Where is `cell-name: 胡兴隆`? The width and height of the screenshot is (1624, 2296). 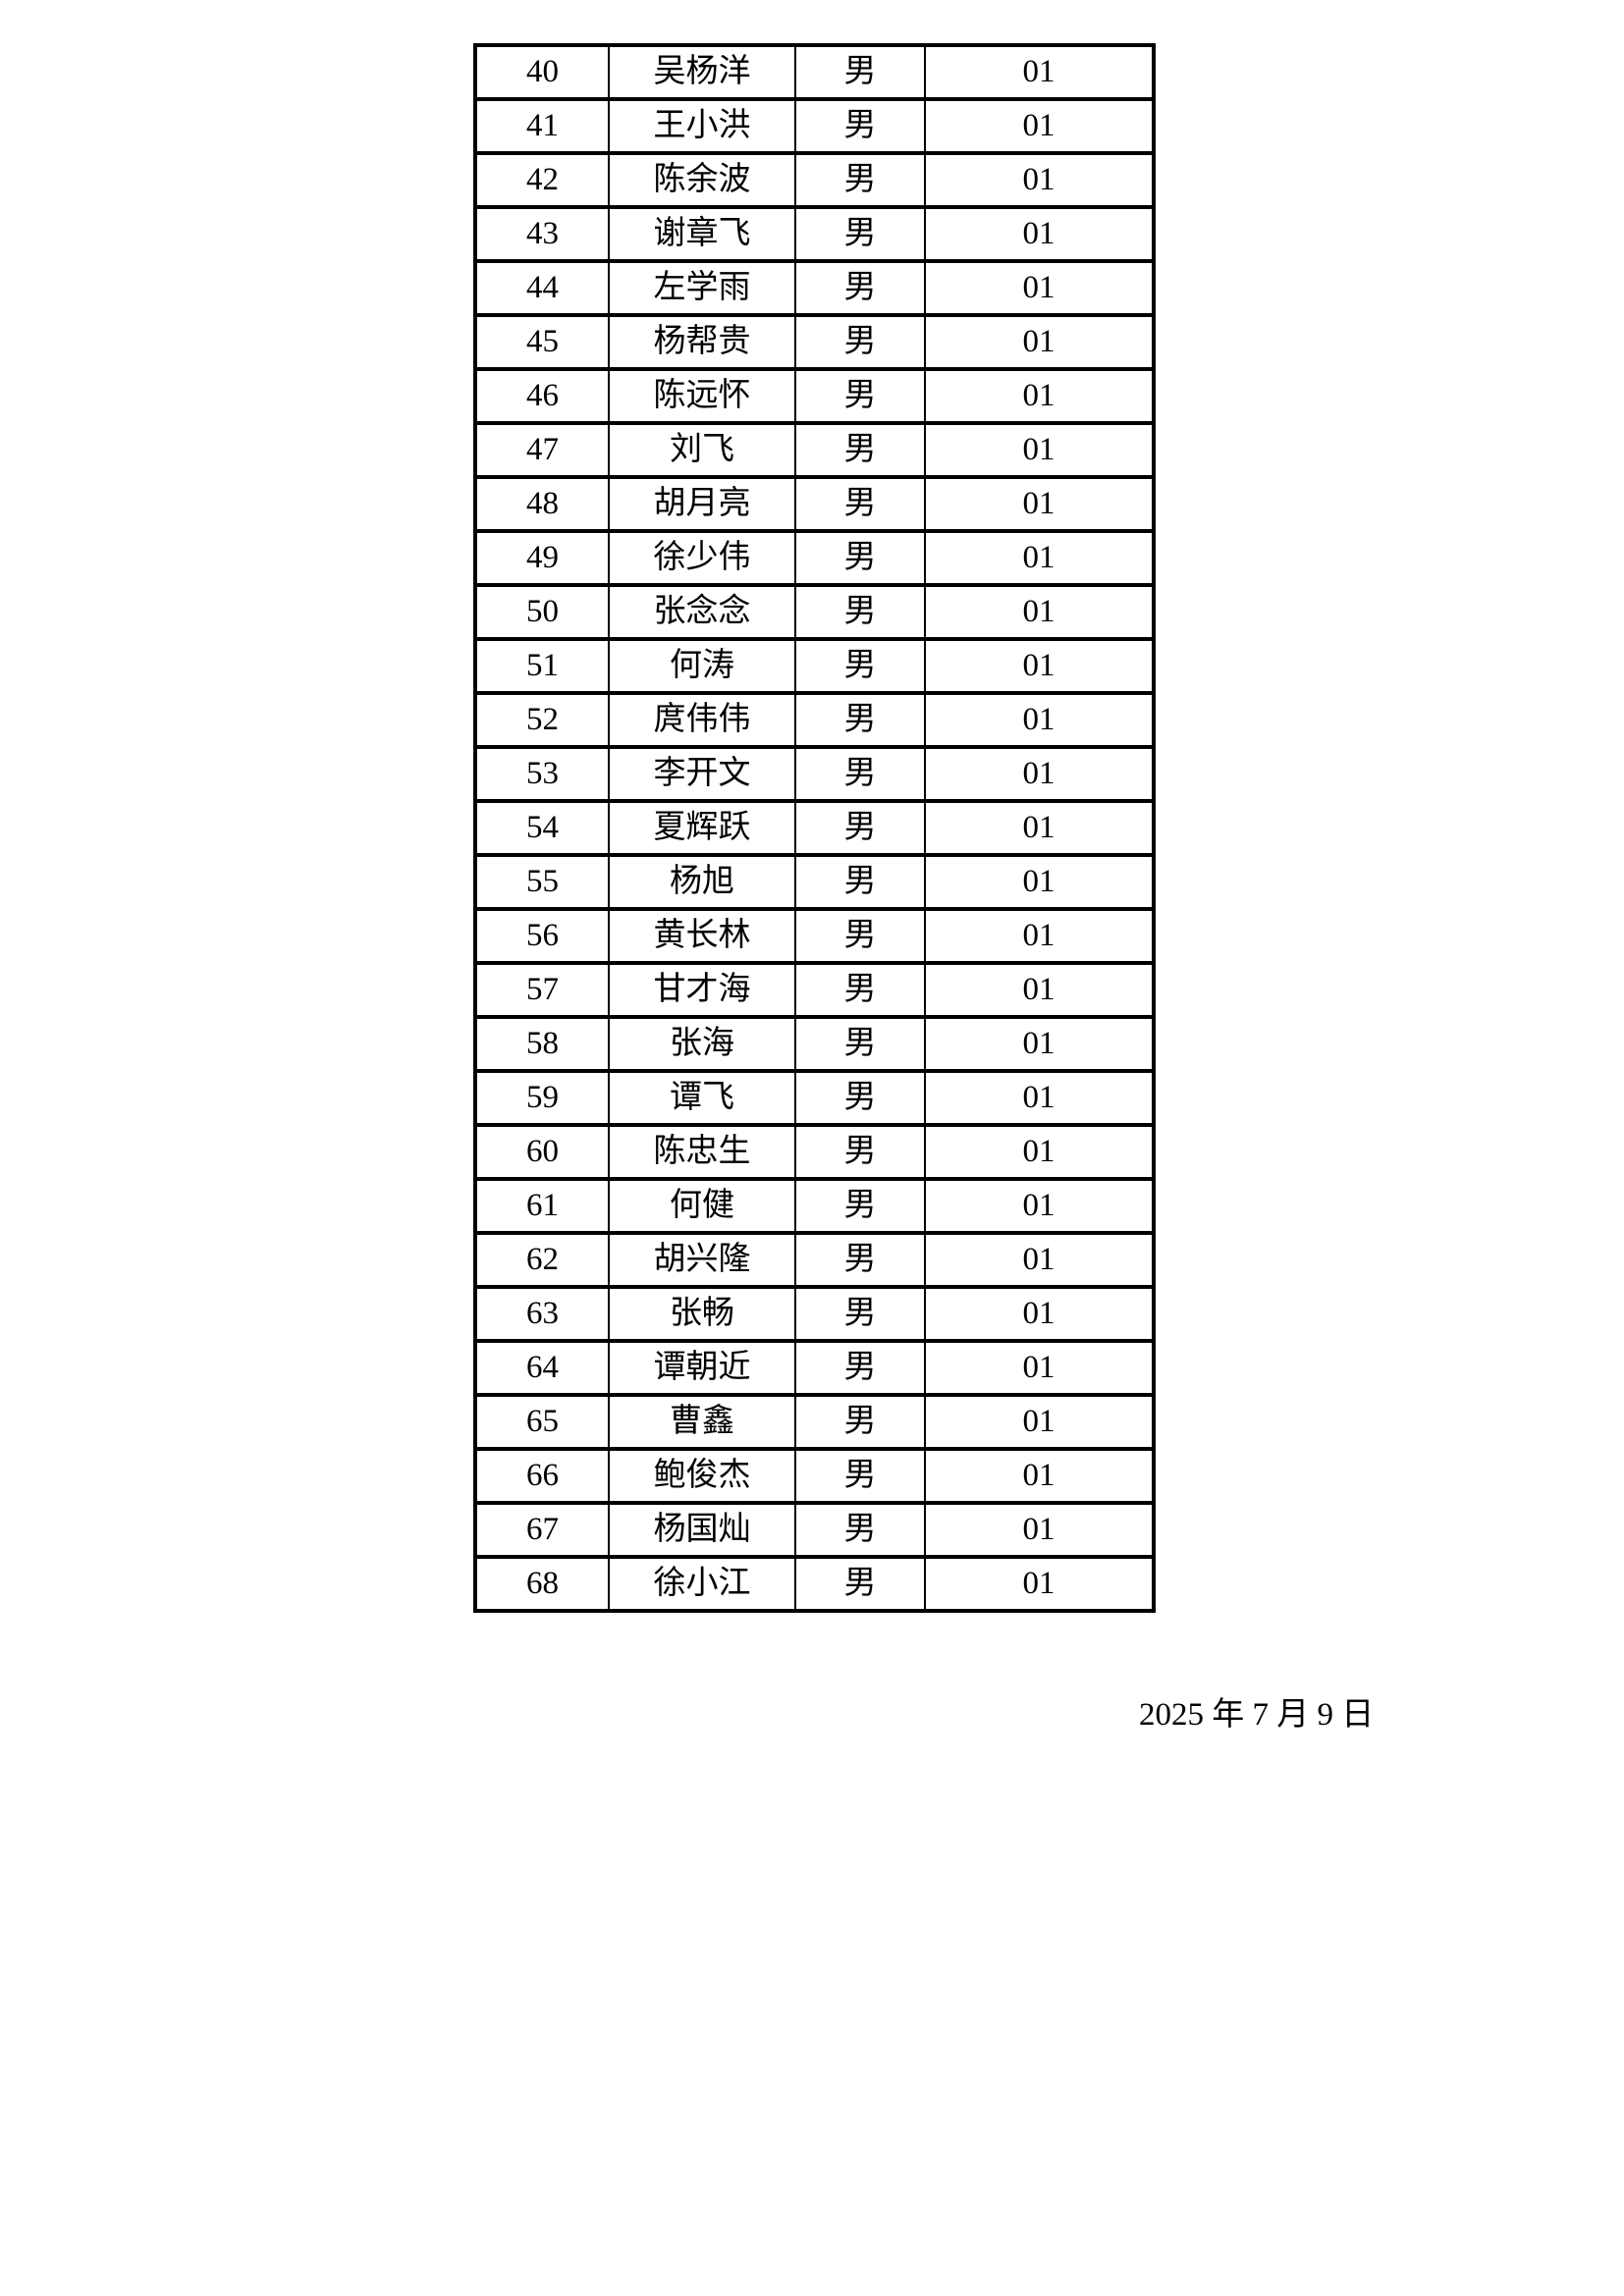 cell-name: 胡兴隆 is located at coordinates (702, 1260).